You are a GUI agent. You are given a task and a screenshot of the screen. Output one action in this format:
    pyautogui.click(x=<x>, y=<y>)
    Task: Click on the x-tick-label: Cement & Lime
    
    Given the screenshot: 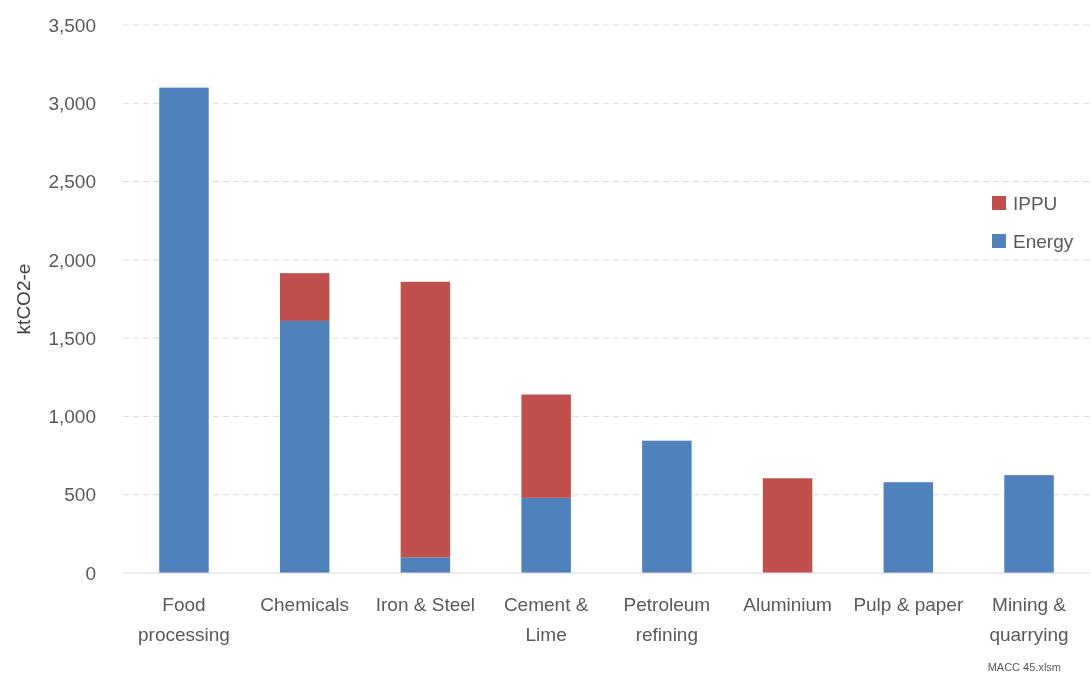 What is the action you would take?
    pyautogui.click(x=546, y=619)
    